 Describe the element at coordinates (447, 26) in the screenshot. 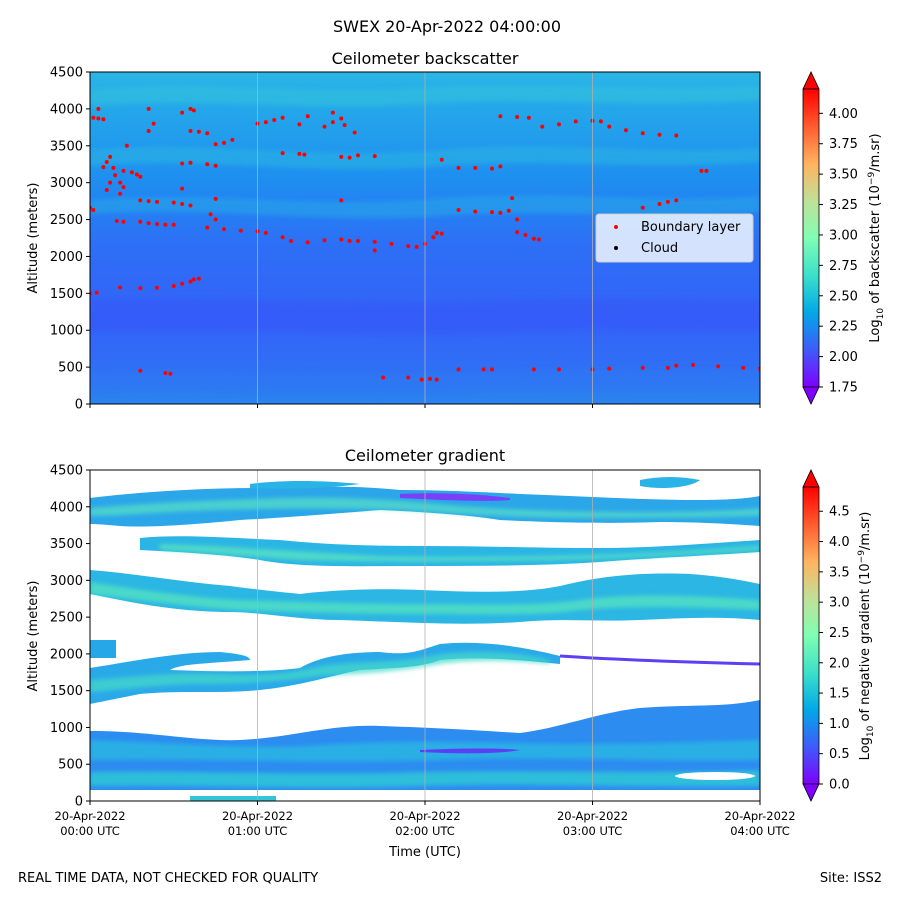

I see `figure-suptitle: SWEX 20-Apr-2022 04:00:00` at that location.